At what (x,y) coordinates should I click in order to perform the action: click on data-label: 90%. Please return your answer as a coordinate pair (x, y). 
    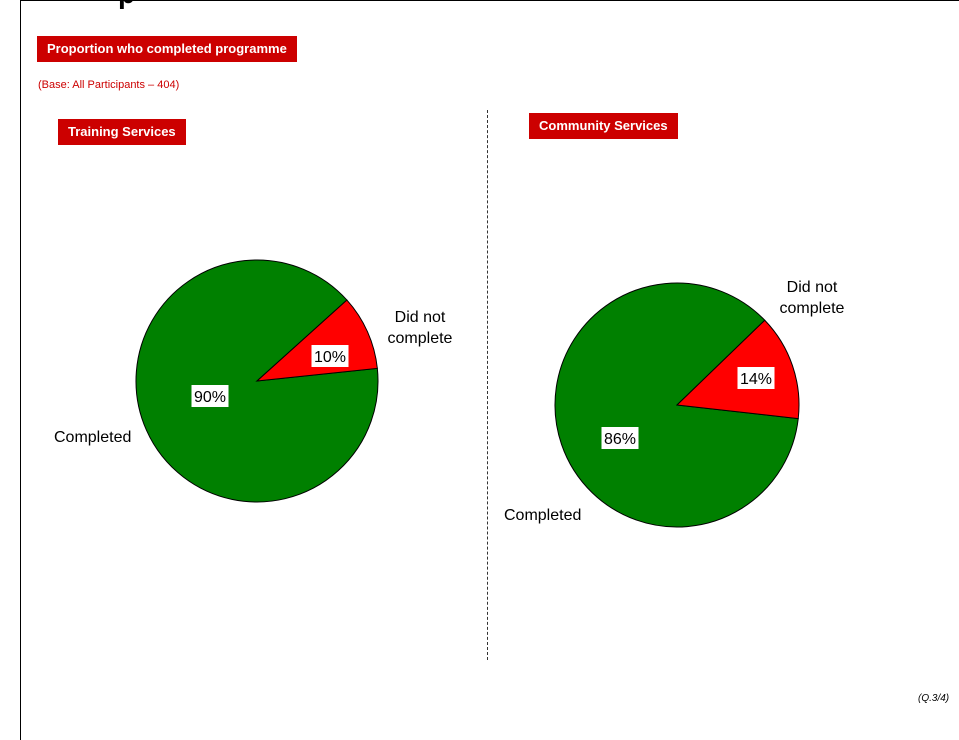
    Looking at the image, I should click on (210, 397).